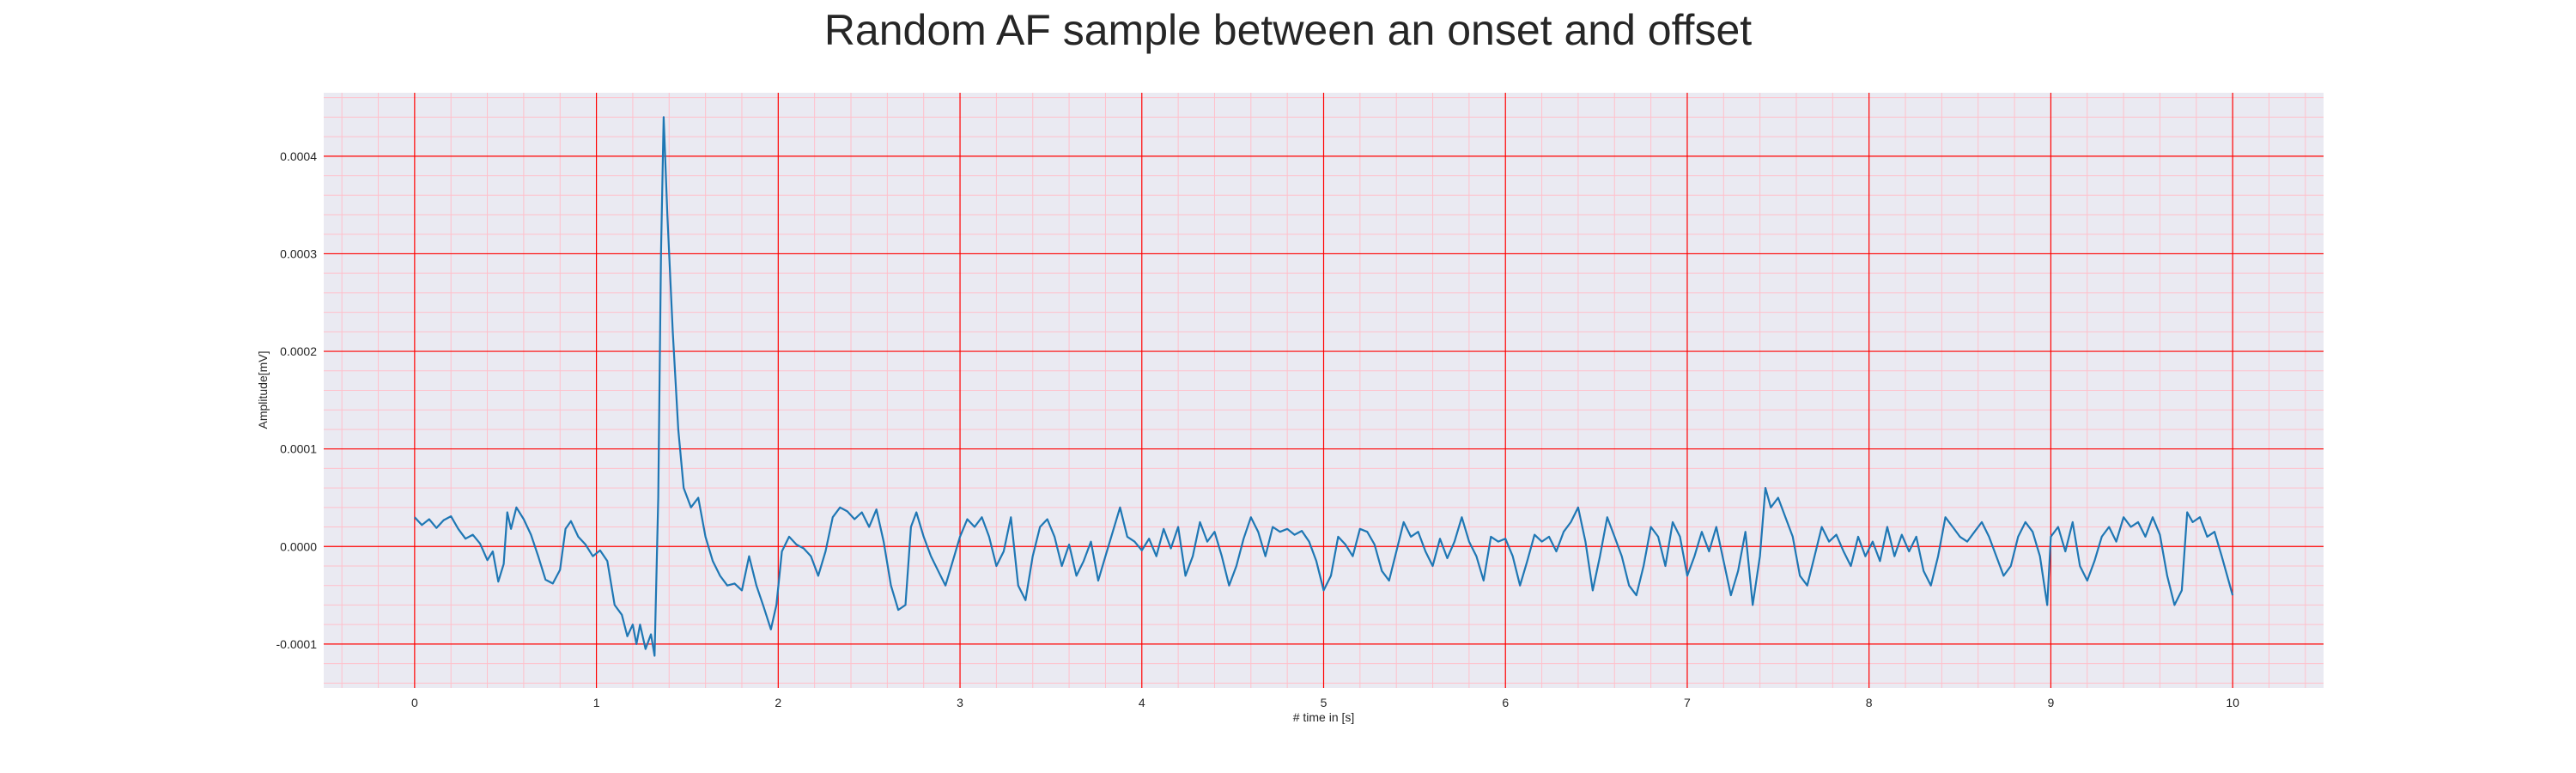 Image resolution: width=2576 pixels, height=773 pixels. Describe the element at coordinates (1870, 702) in the screenshot. I see `x-tick-label: 8` at that location.